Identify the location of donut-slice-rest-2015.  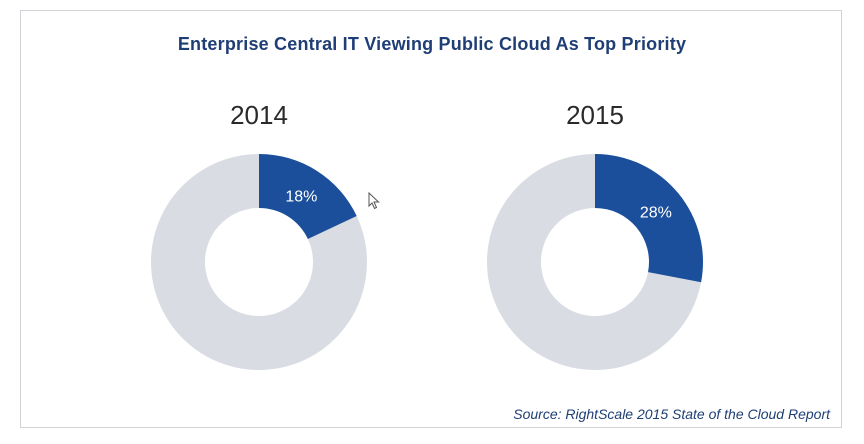
(594, 262).